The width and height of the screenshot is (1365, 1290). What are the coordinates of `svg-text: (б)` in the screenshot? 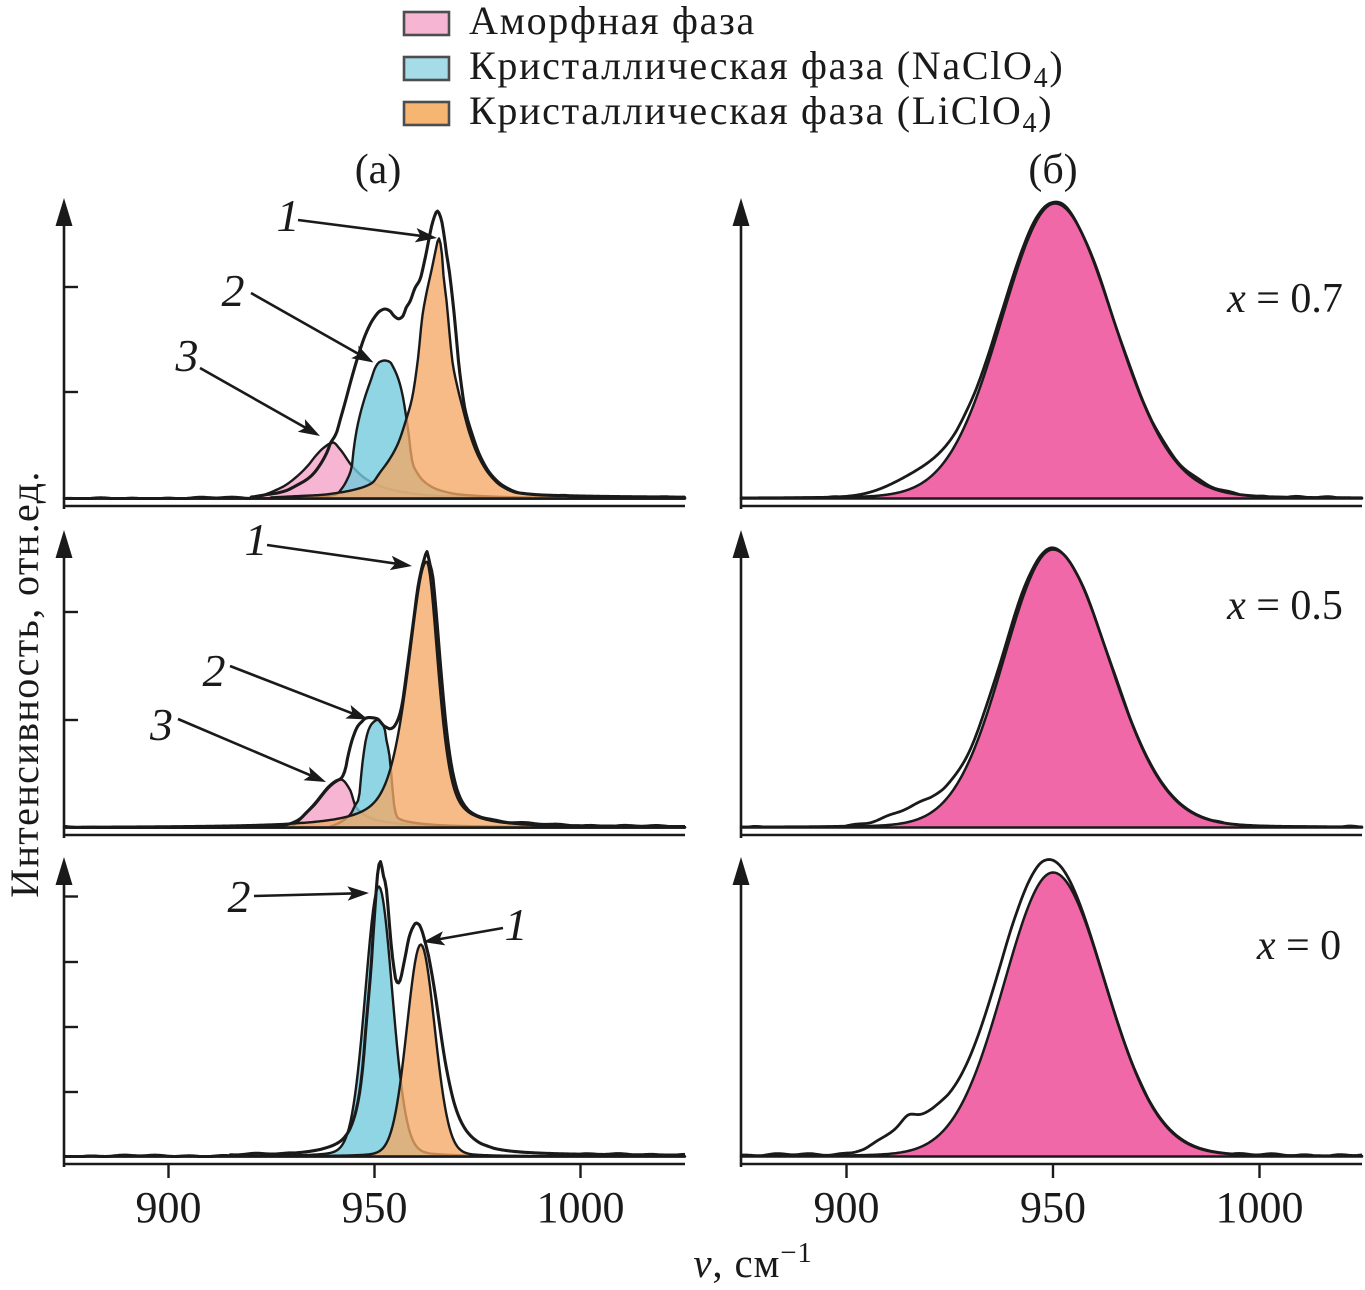 It's located at (1052, 170).